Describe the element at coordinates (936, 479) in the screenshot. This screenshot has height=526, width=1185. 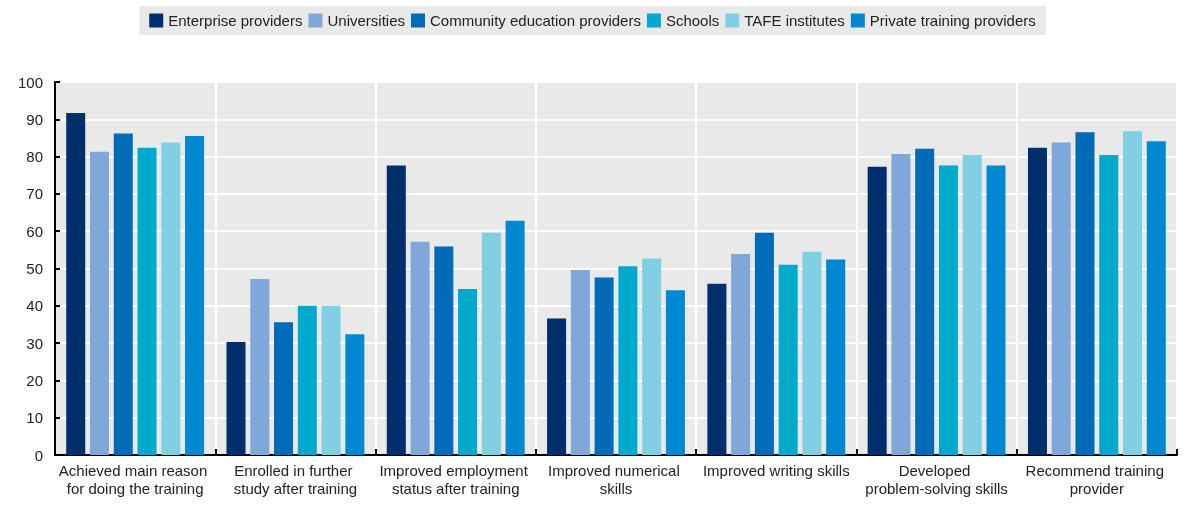
I see `x-tick-label: Developed problem-solving skills` at that location.